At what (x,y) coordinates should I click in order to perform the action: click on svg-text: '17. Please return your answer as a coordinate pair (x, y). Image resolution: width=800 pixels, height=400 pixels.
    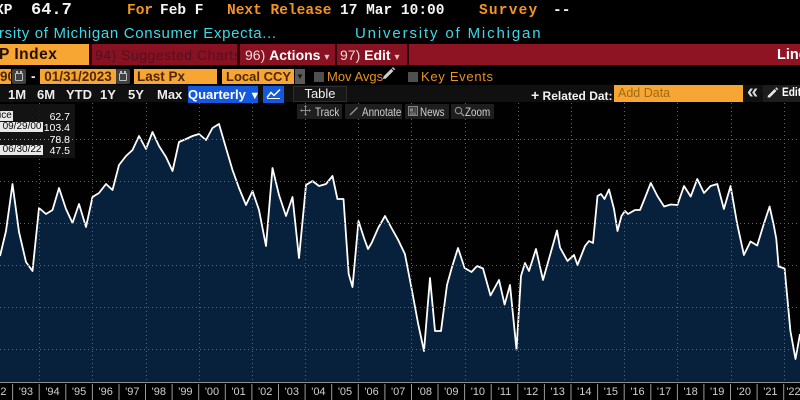
    Looking at the image, I should click on (664, 392).